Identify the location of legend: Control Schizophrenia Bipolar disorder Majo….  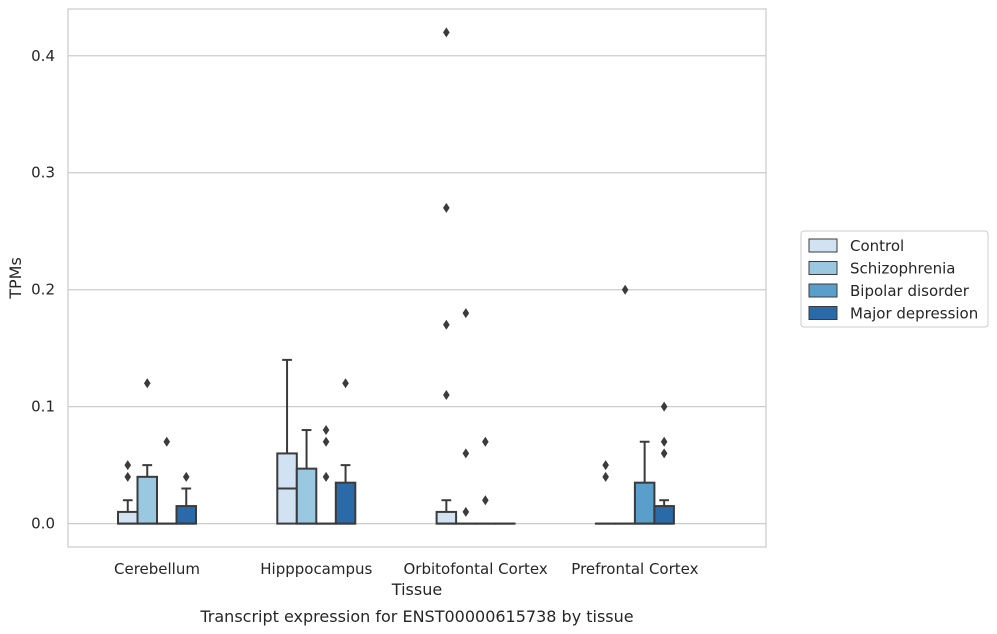
(894, 279).